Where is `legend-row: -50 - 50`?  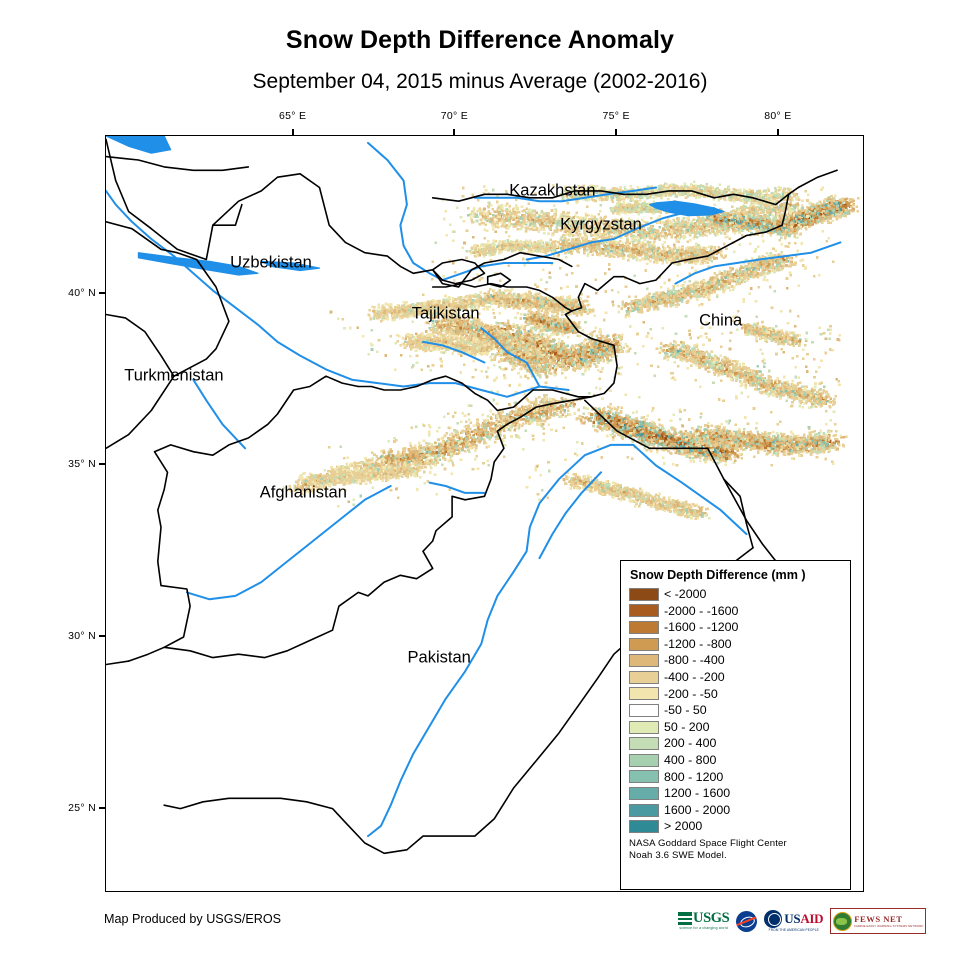 legend-row: -50 - 50 is located at coordinates (735, 710).